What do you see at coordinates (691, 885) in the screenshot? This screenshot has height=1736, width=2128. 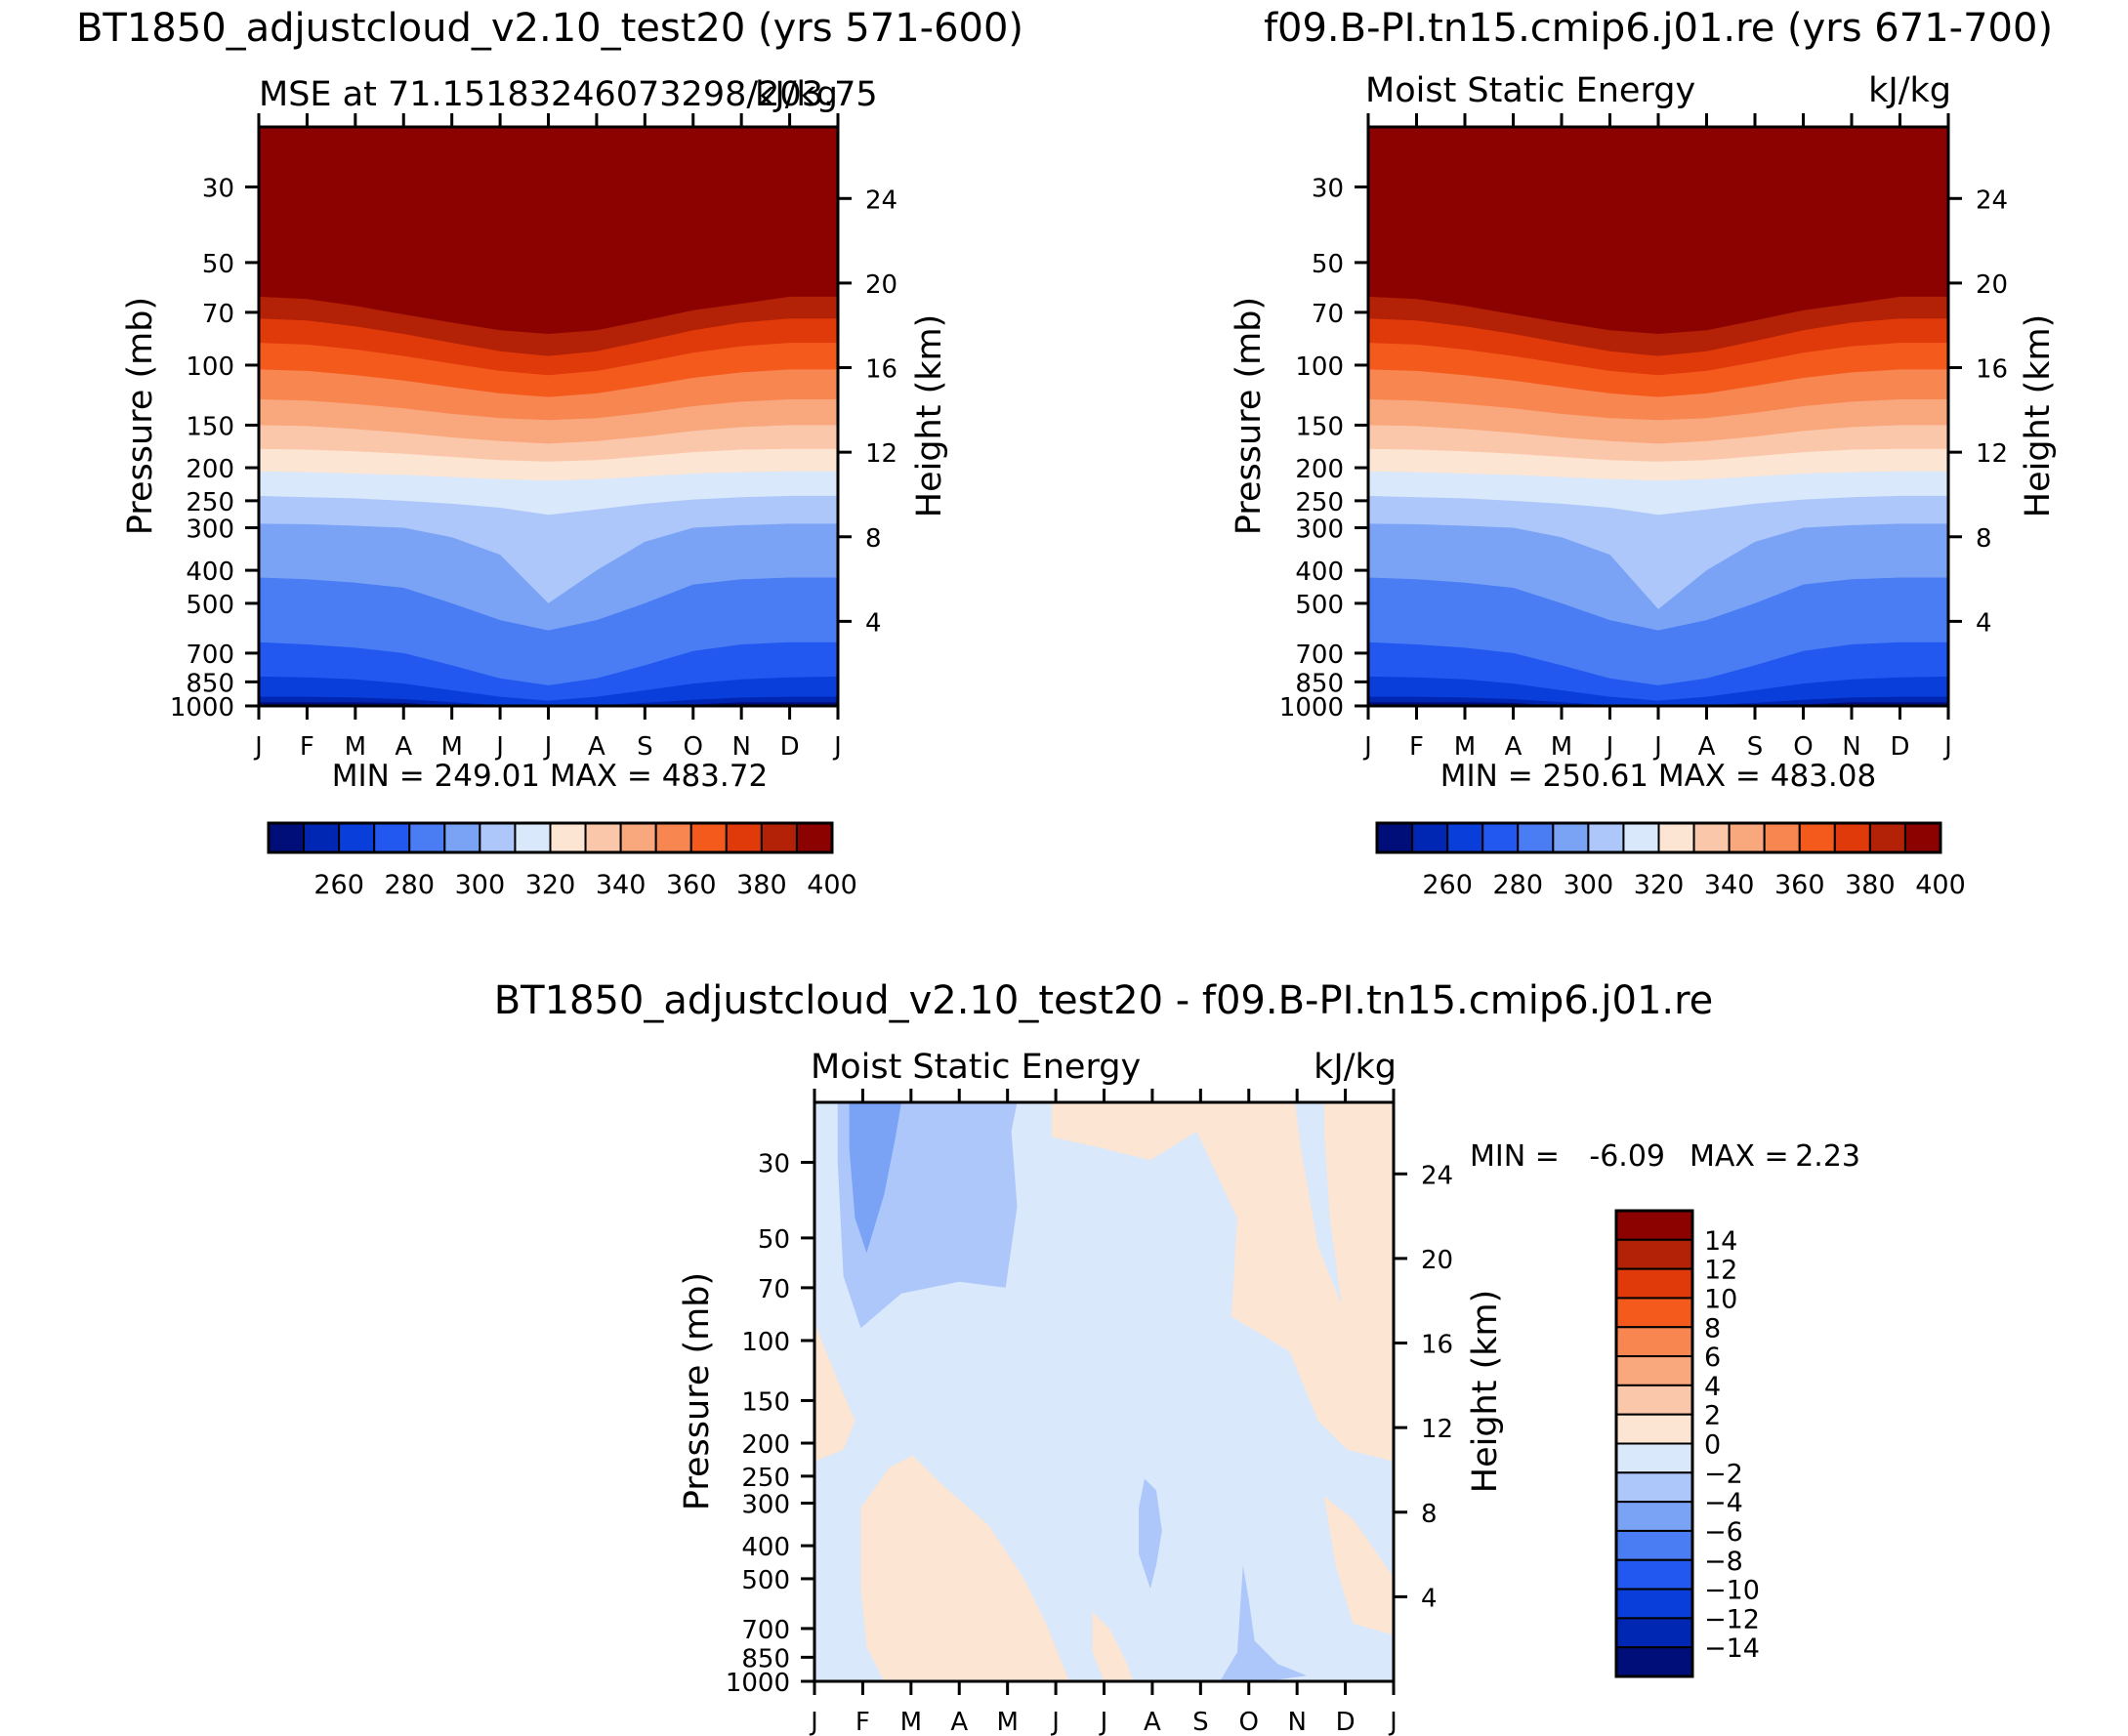 I see `colorbar-label: 360` at bounding box center [691, 885].